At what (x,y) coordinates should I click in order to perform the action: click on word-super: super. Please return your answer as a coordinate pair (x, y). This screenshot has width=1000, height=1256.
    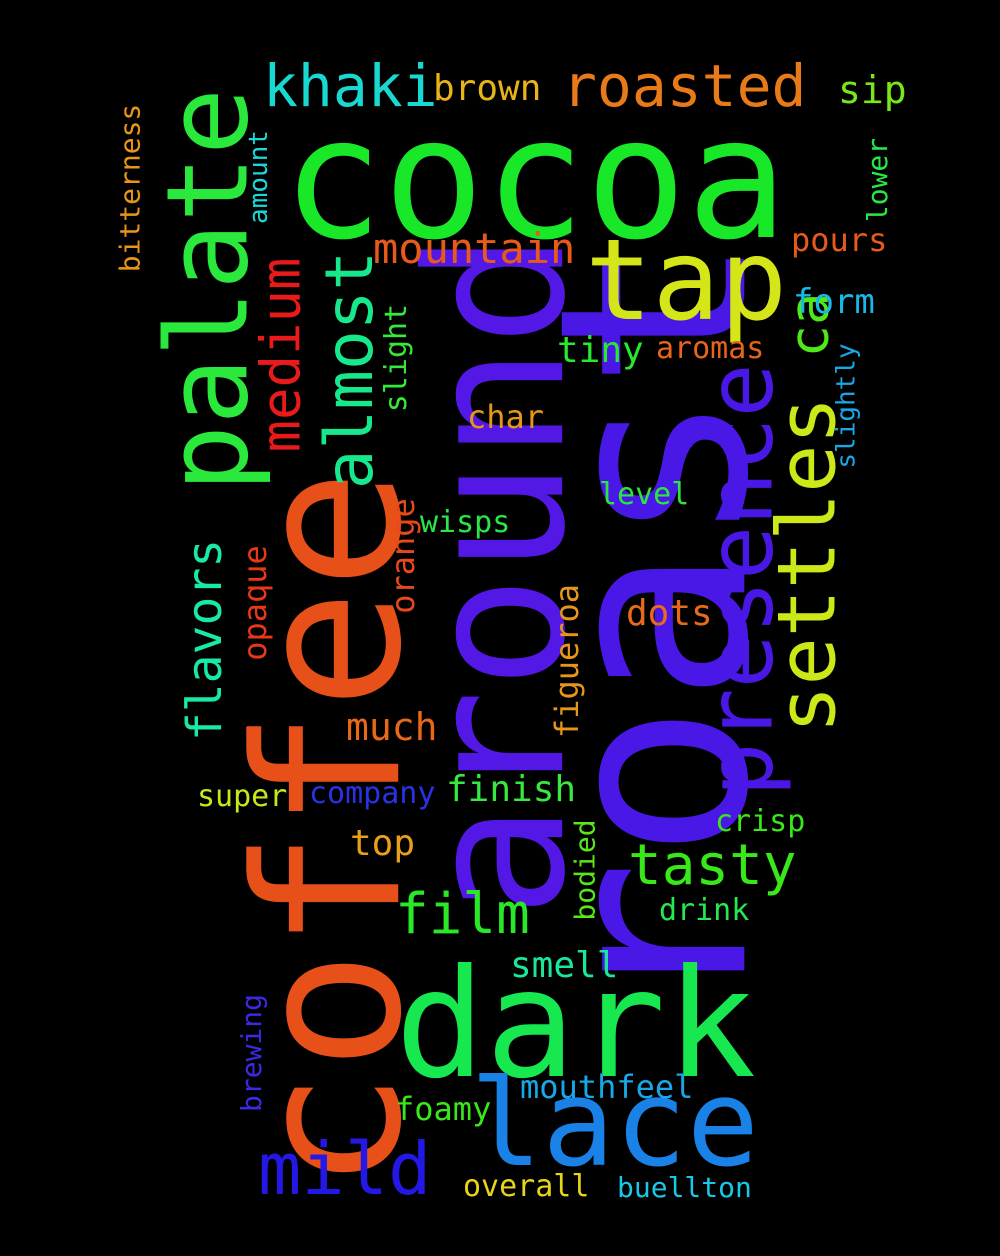
    Looking at the image, I should click on (242, 796).